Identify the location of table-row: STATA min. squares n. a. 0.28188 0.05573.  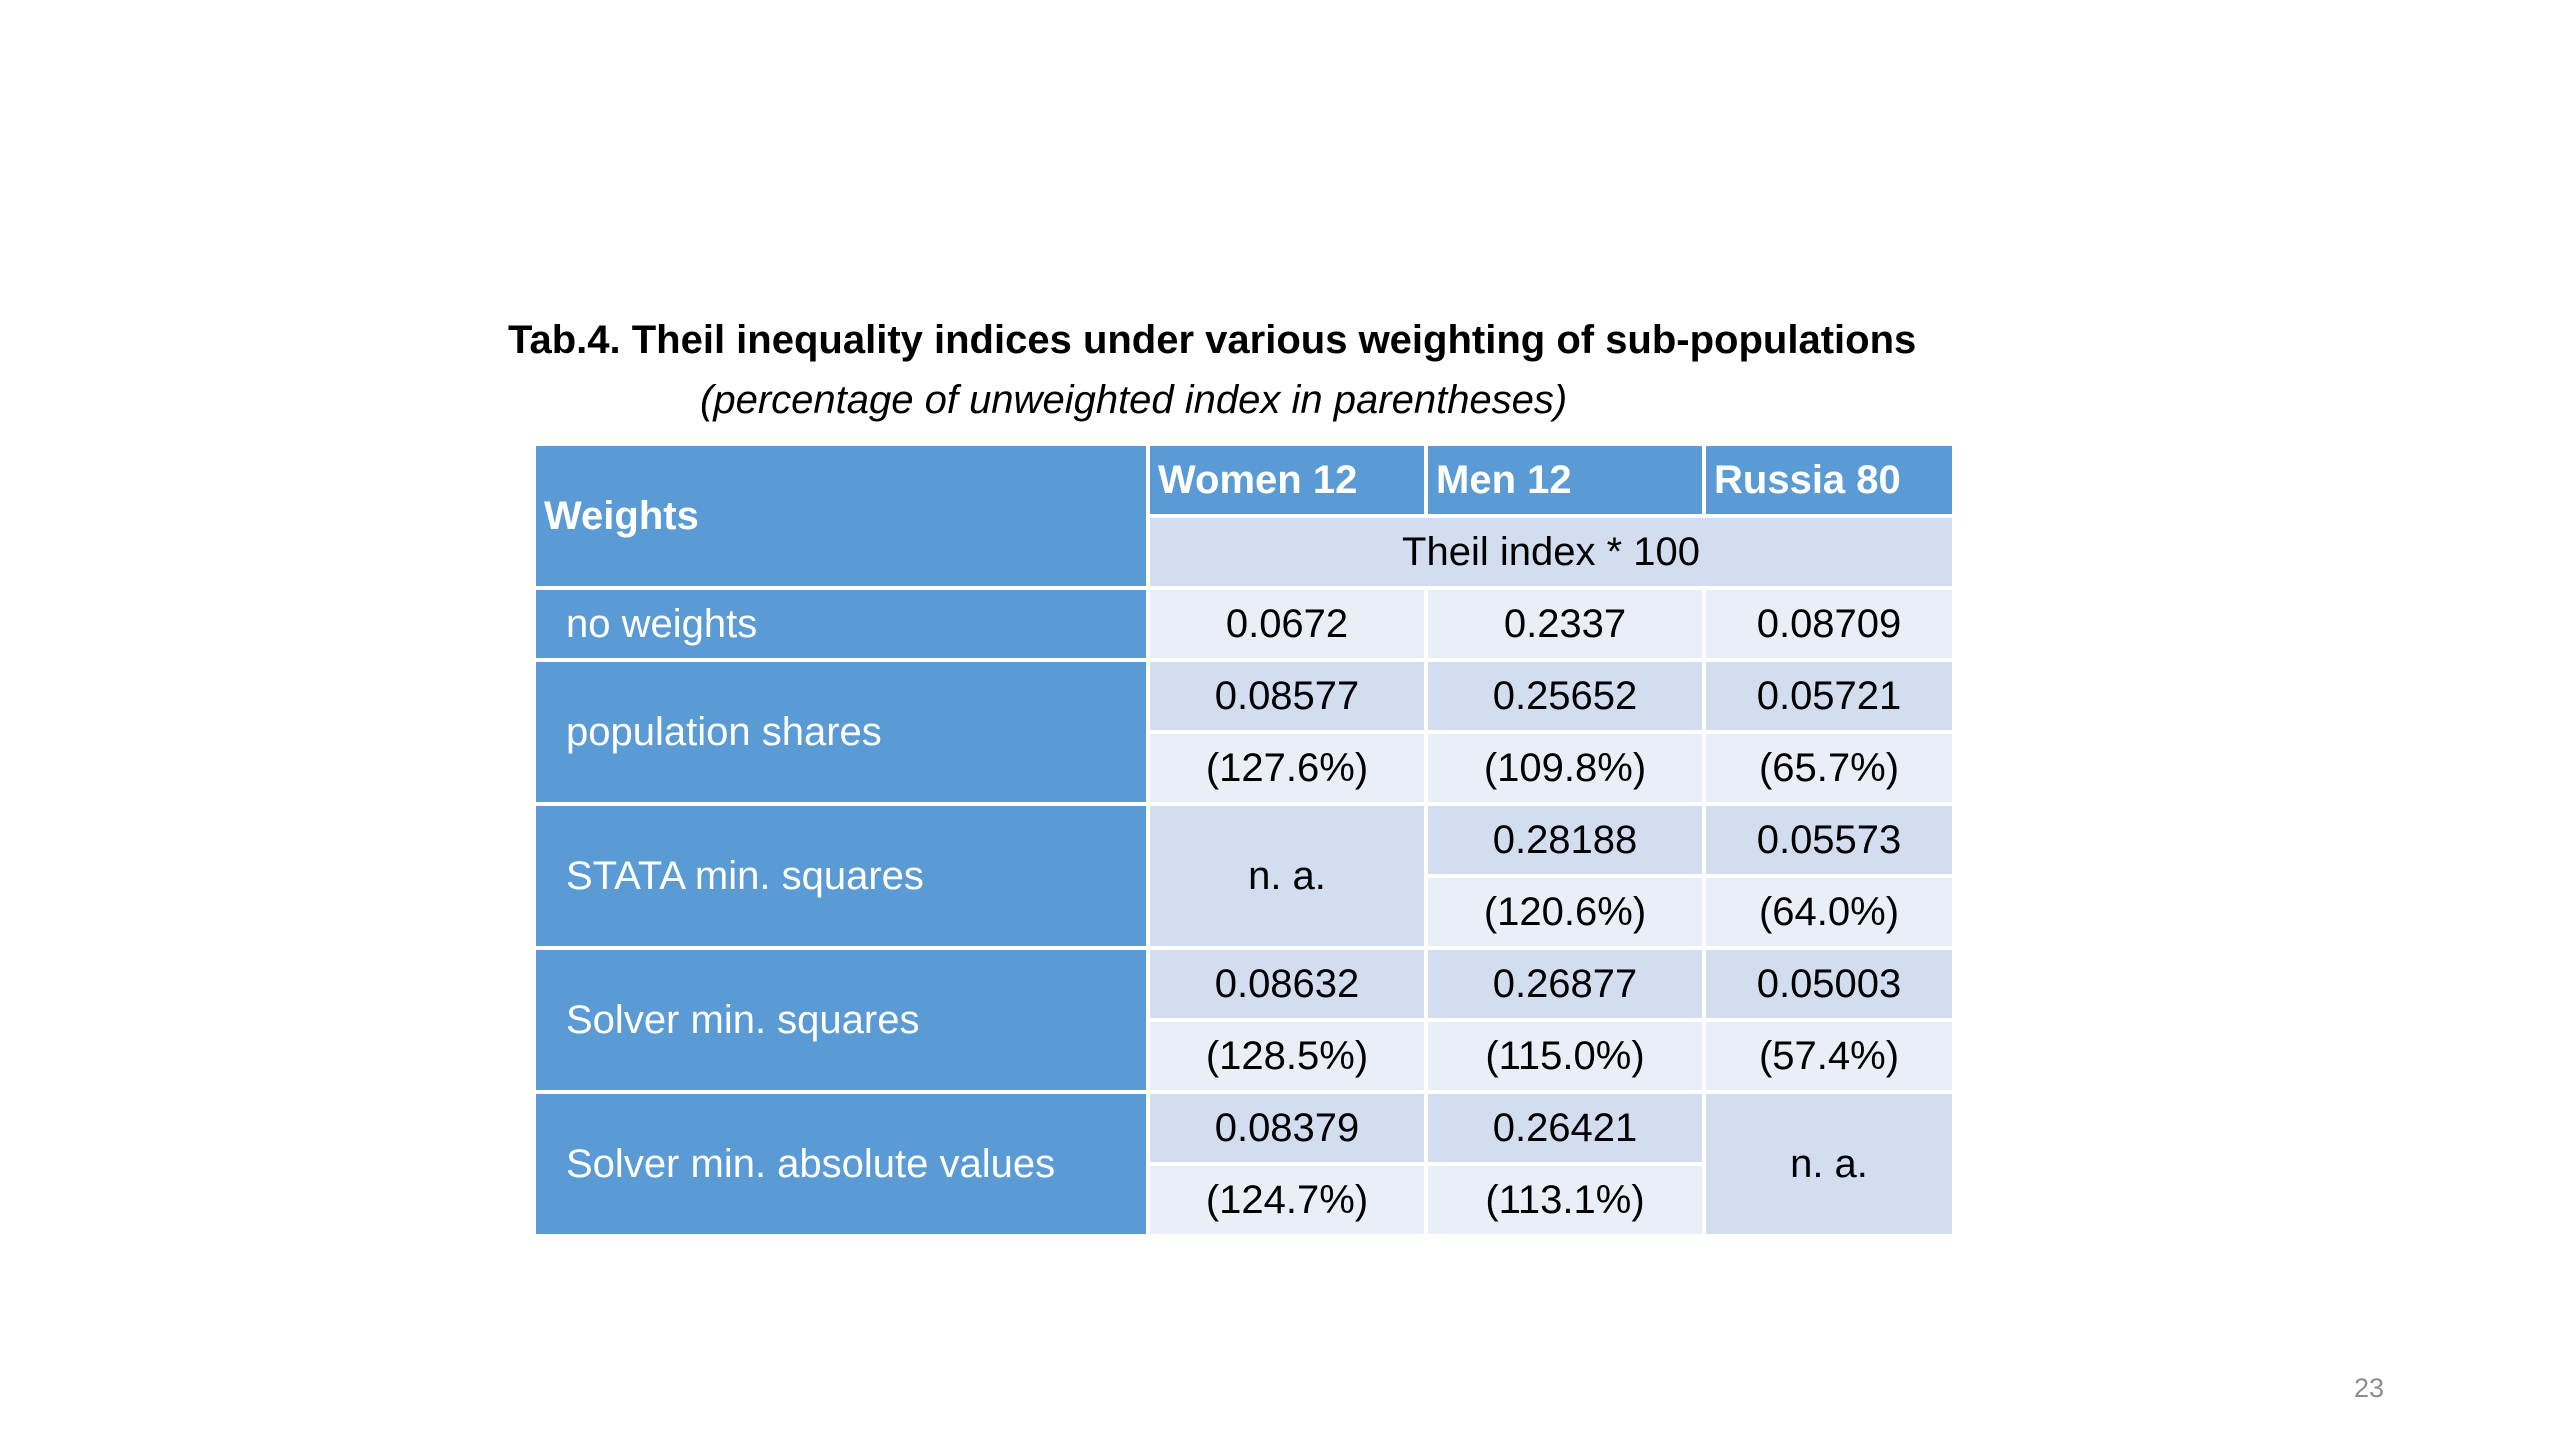
(1244, 876).